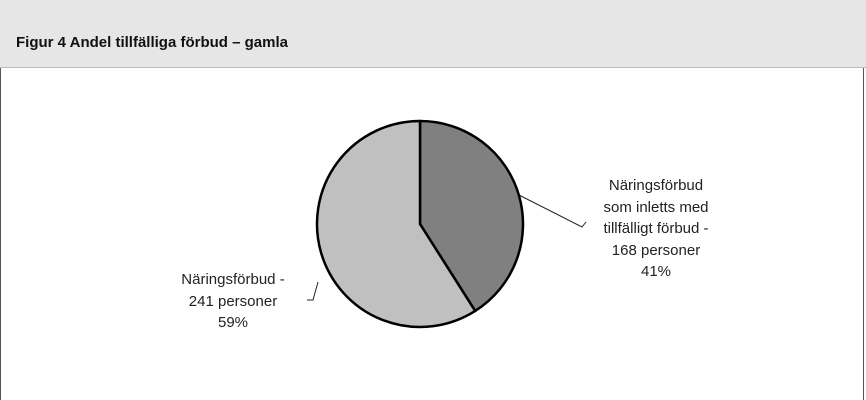 The width and height of the screenshot is (866, 400). I want to click on value-label: 59%, so click(233, 322).